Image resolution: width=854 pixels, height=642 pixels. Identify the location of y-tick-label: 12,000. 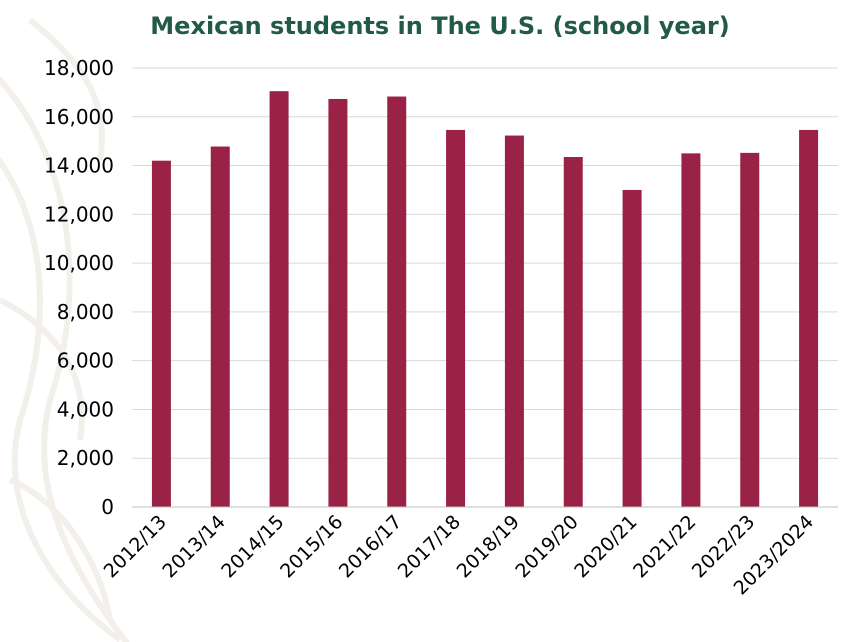
(79, 214).